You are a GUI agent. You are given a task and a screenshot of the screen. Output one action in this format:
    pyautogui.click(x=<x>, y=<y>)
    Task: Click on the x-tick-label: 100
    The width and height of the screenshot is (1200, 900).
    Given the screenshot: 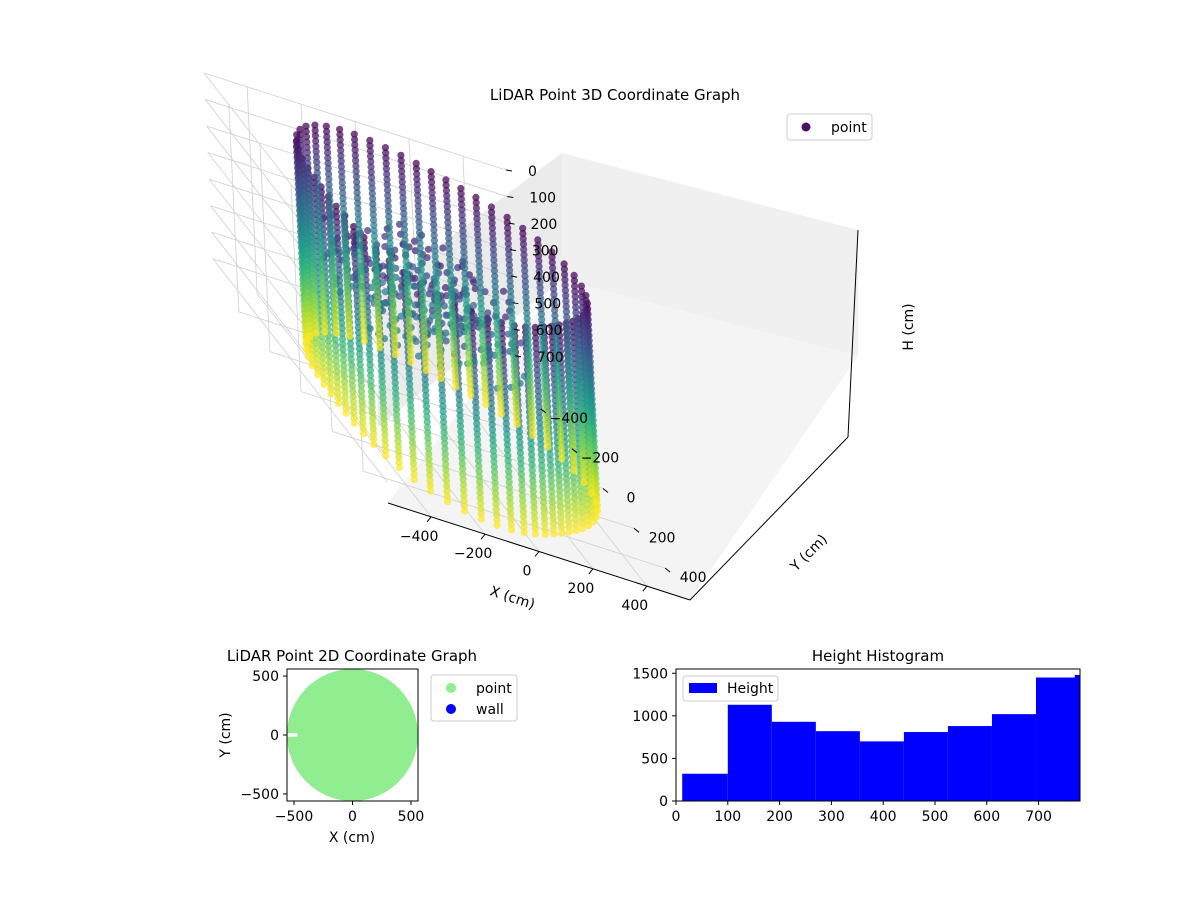 What is the action you would take?
    pyautogui.click(x=727, y=817)
    